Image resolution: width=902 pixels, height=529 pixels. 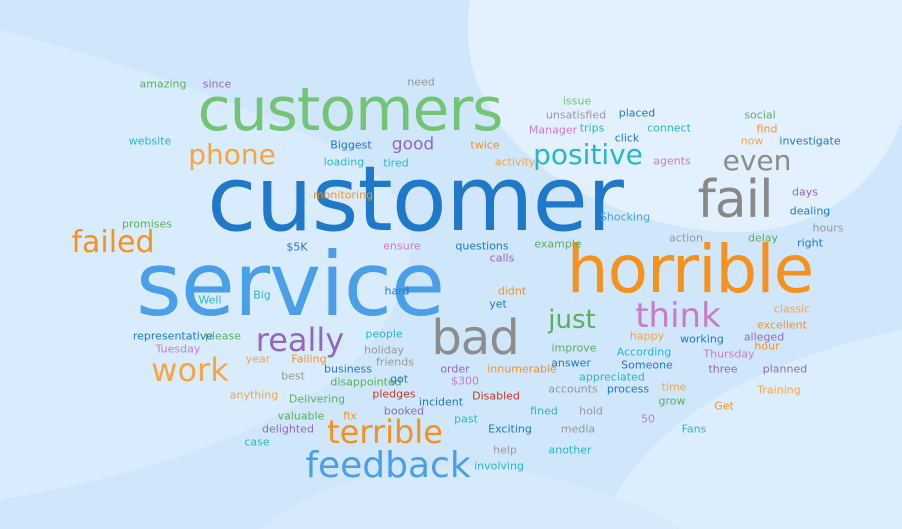 I want to click on word-year: year, so click(x=258, y=359).